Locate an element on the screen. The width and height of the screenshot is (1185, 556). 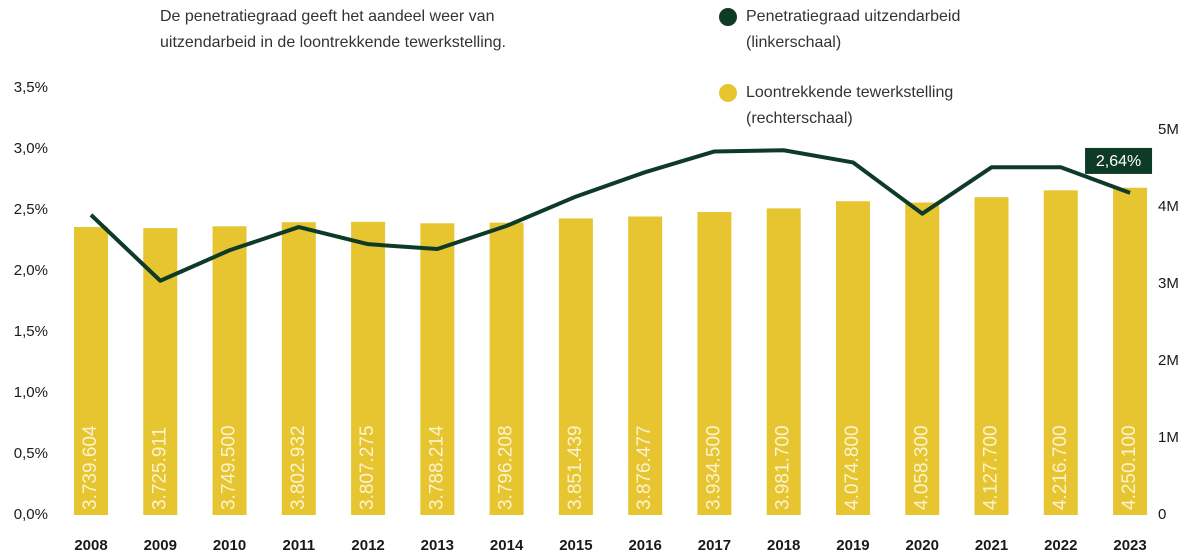
y-tick-label: 2,5% is located at coordinates (31, 209).